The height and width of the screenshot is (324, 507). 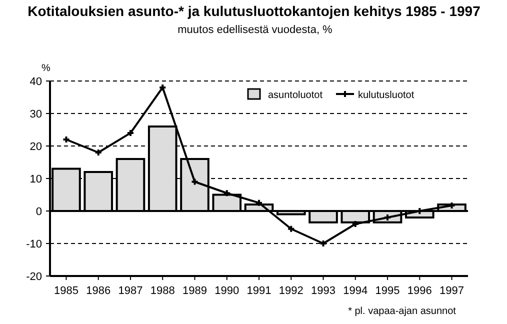 What do you see at coordinates (162, 291) in the screenshot?
I see `x-tick-label: 1988` at bounding box center [162, 291].